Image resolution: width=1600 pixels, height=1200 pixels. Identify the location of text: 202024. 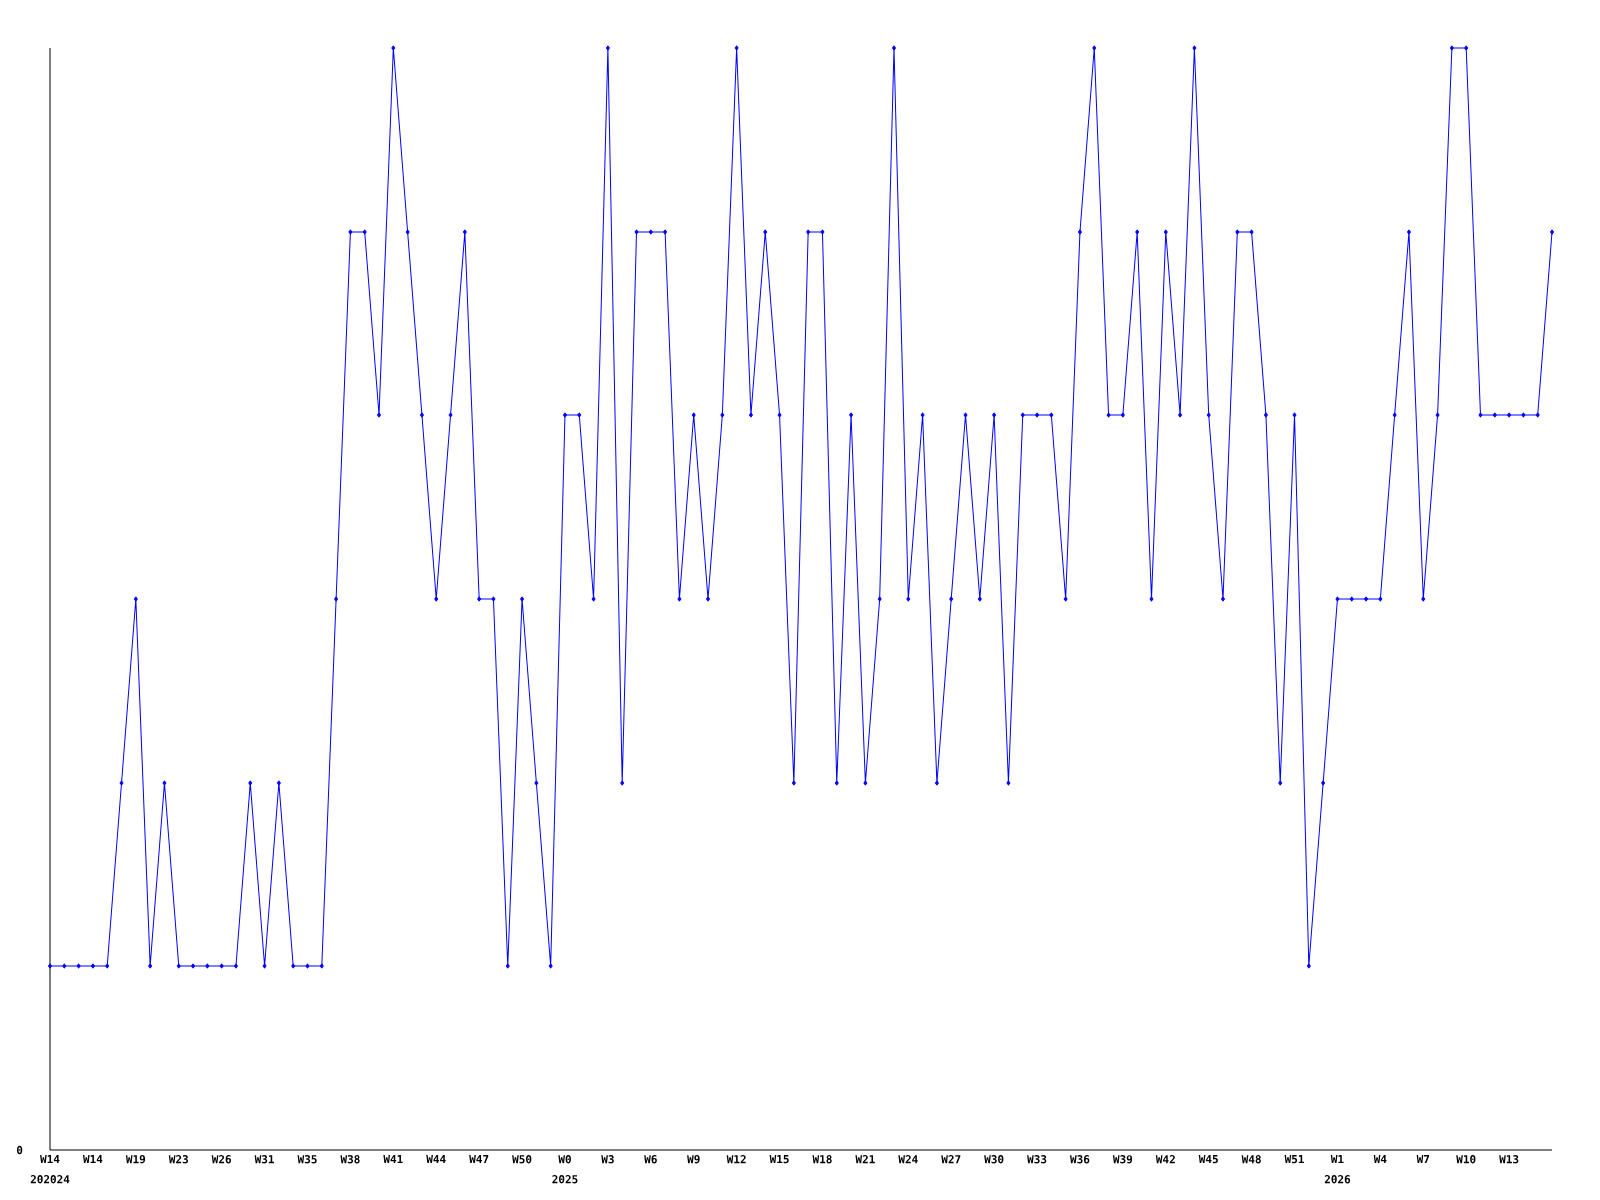
(50, 1179).